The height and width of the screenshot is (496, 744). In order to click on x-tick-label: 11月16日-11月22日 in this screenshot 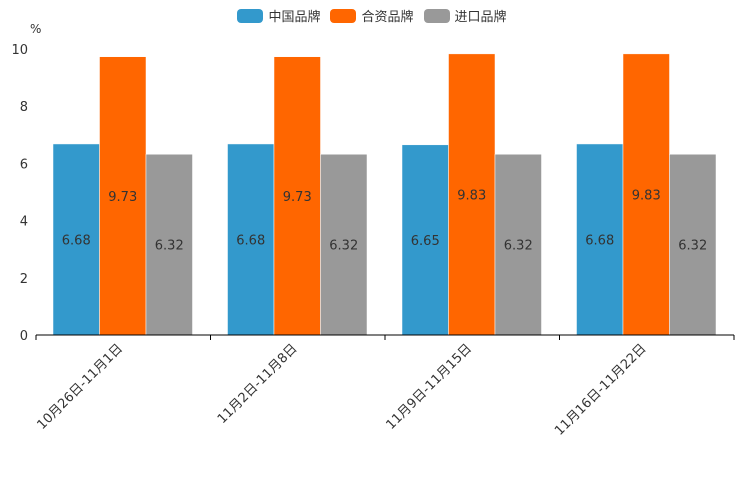, I will do `click(600, 389)`.